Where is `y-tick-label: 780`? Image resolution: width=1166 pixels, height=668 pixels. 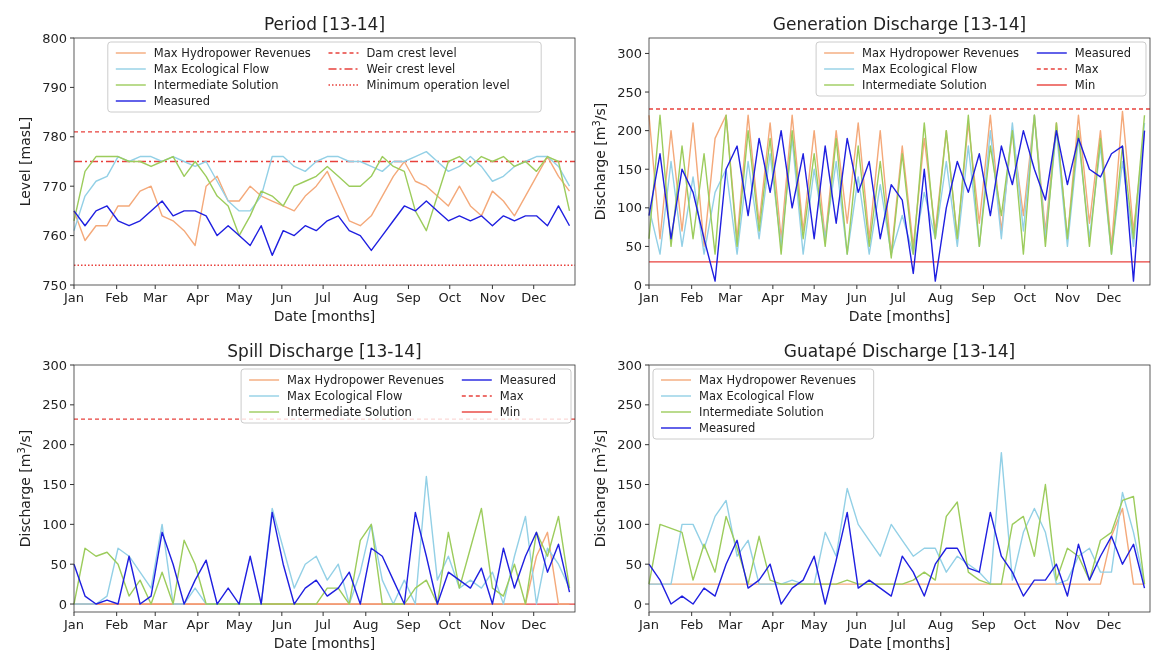
y-tick-label: 780 is located at coordinates (54, 137).